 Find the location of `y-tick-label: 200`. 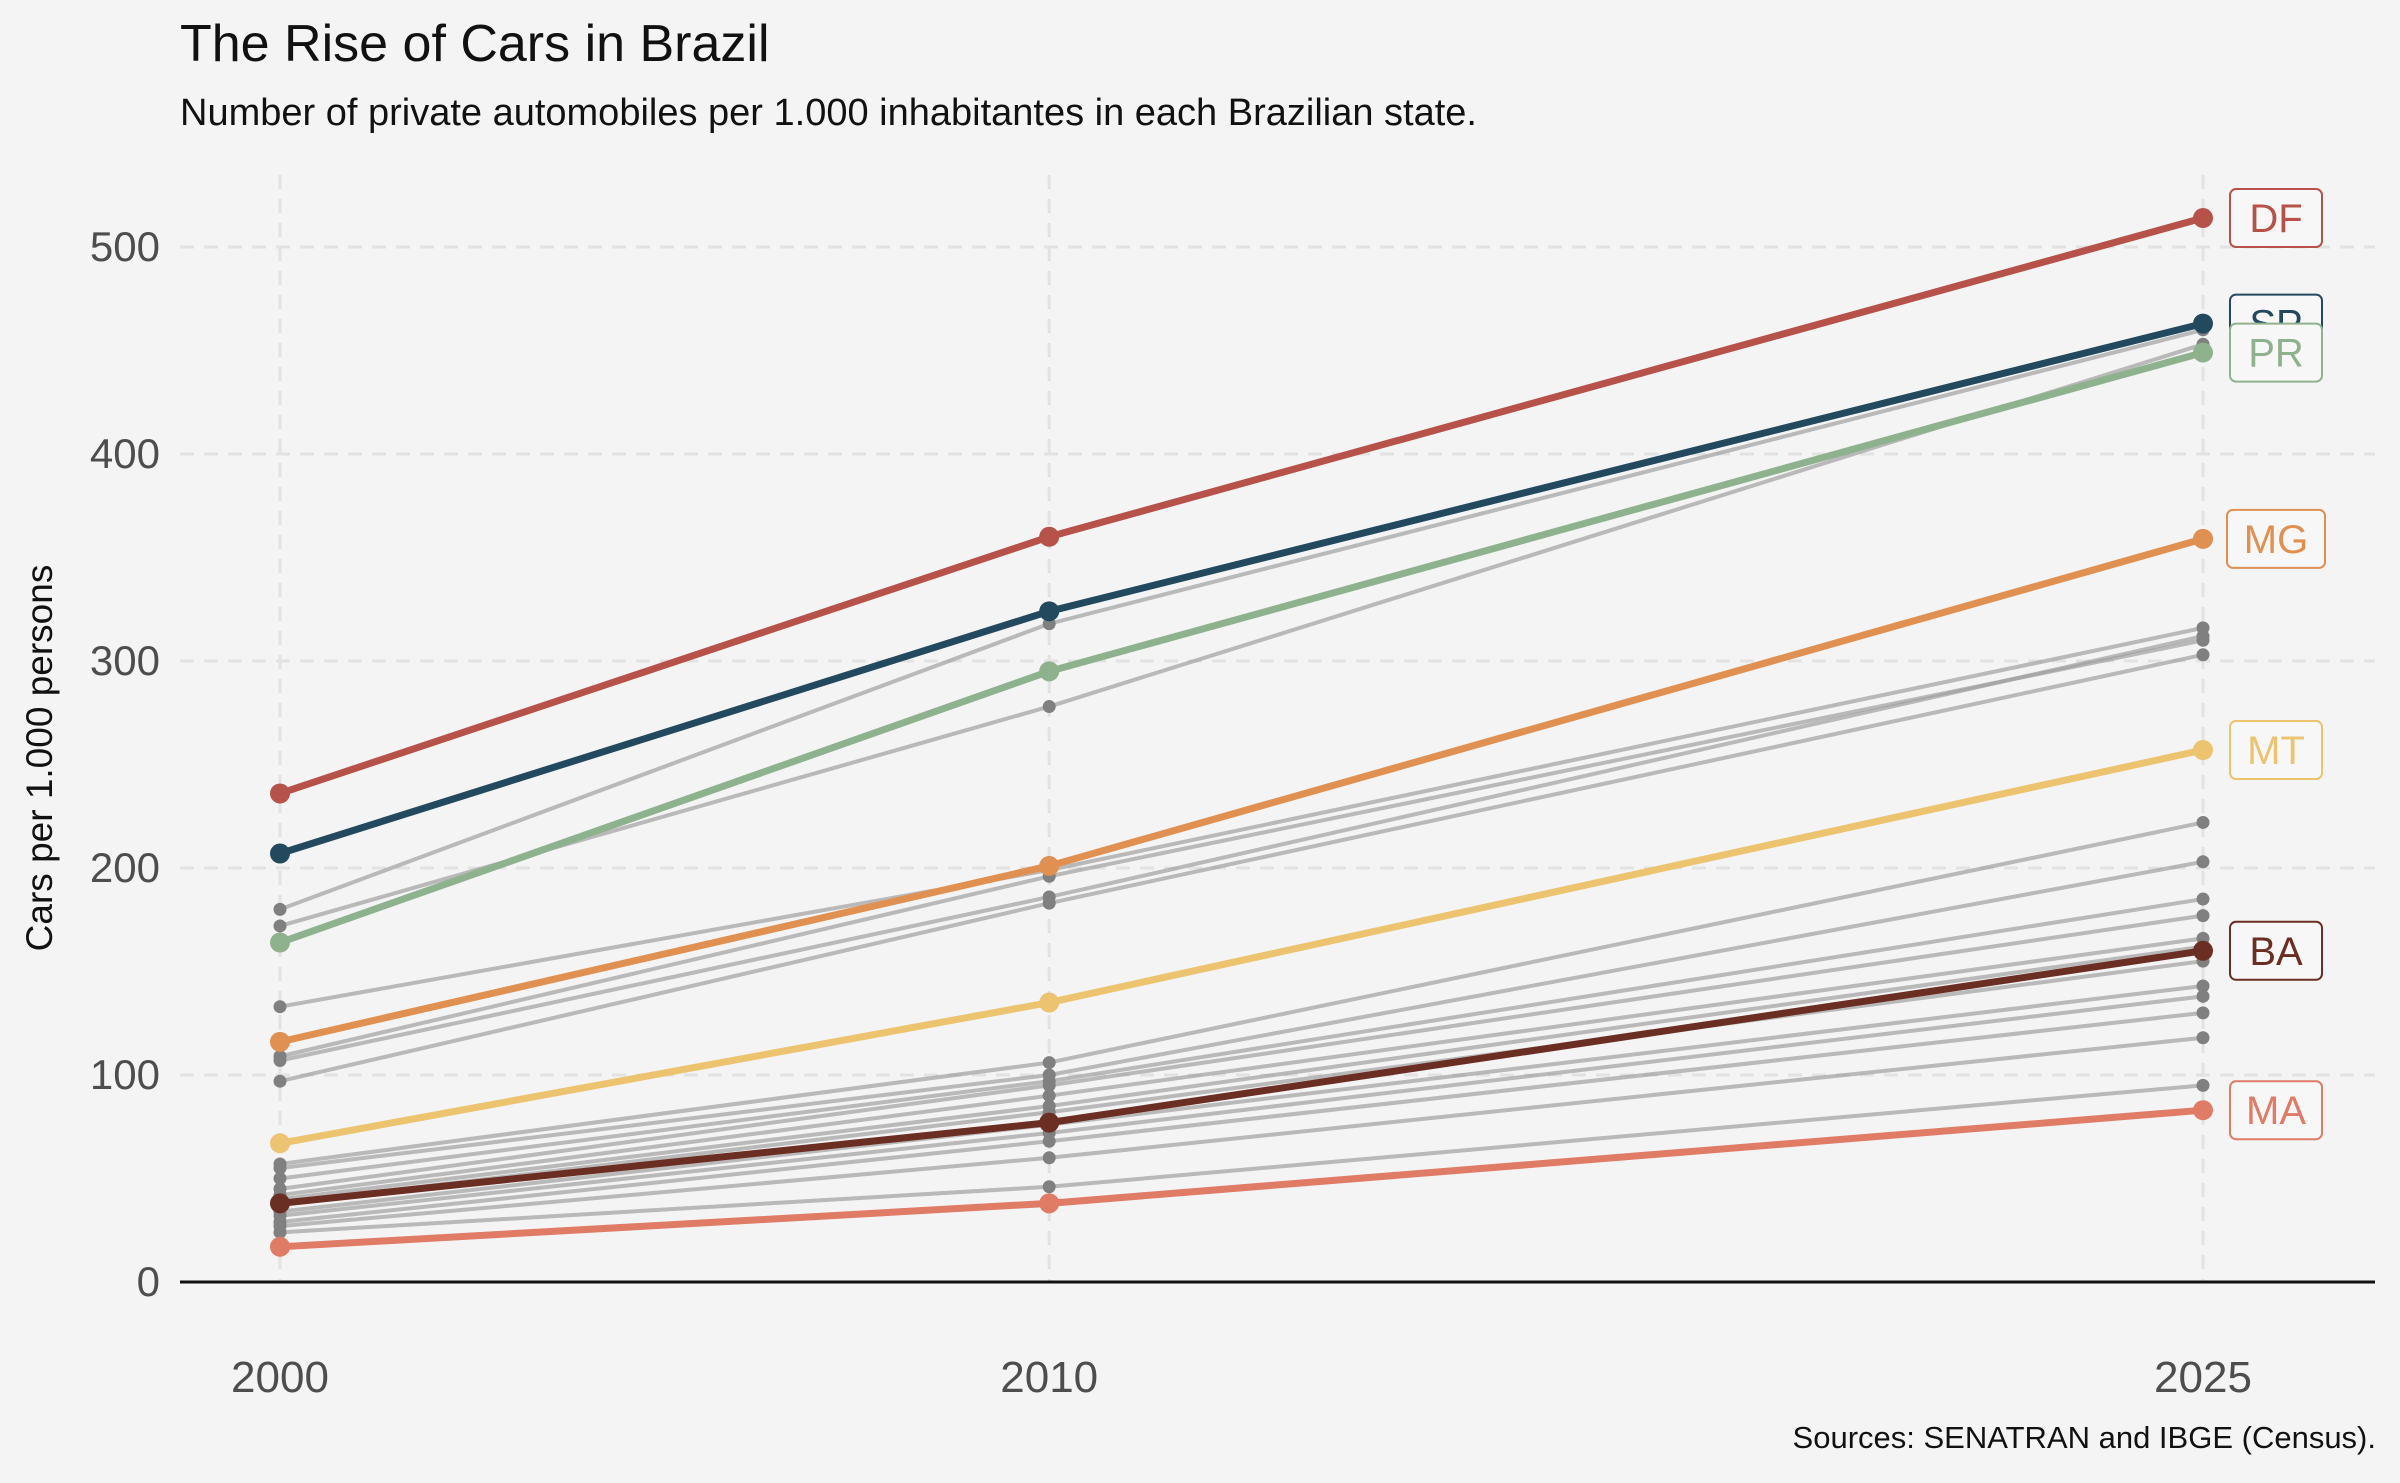

y-tick-label: 200 is located at coordinates (125, 867).